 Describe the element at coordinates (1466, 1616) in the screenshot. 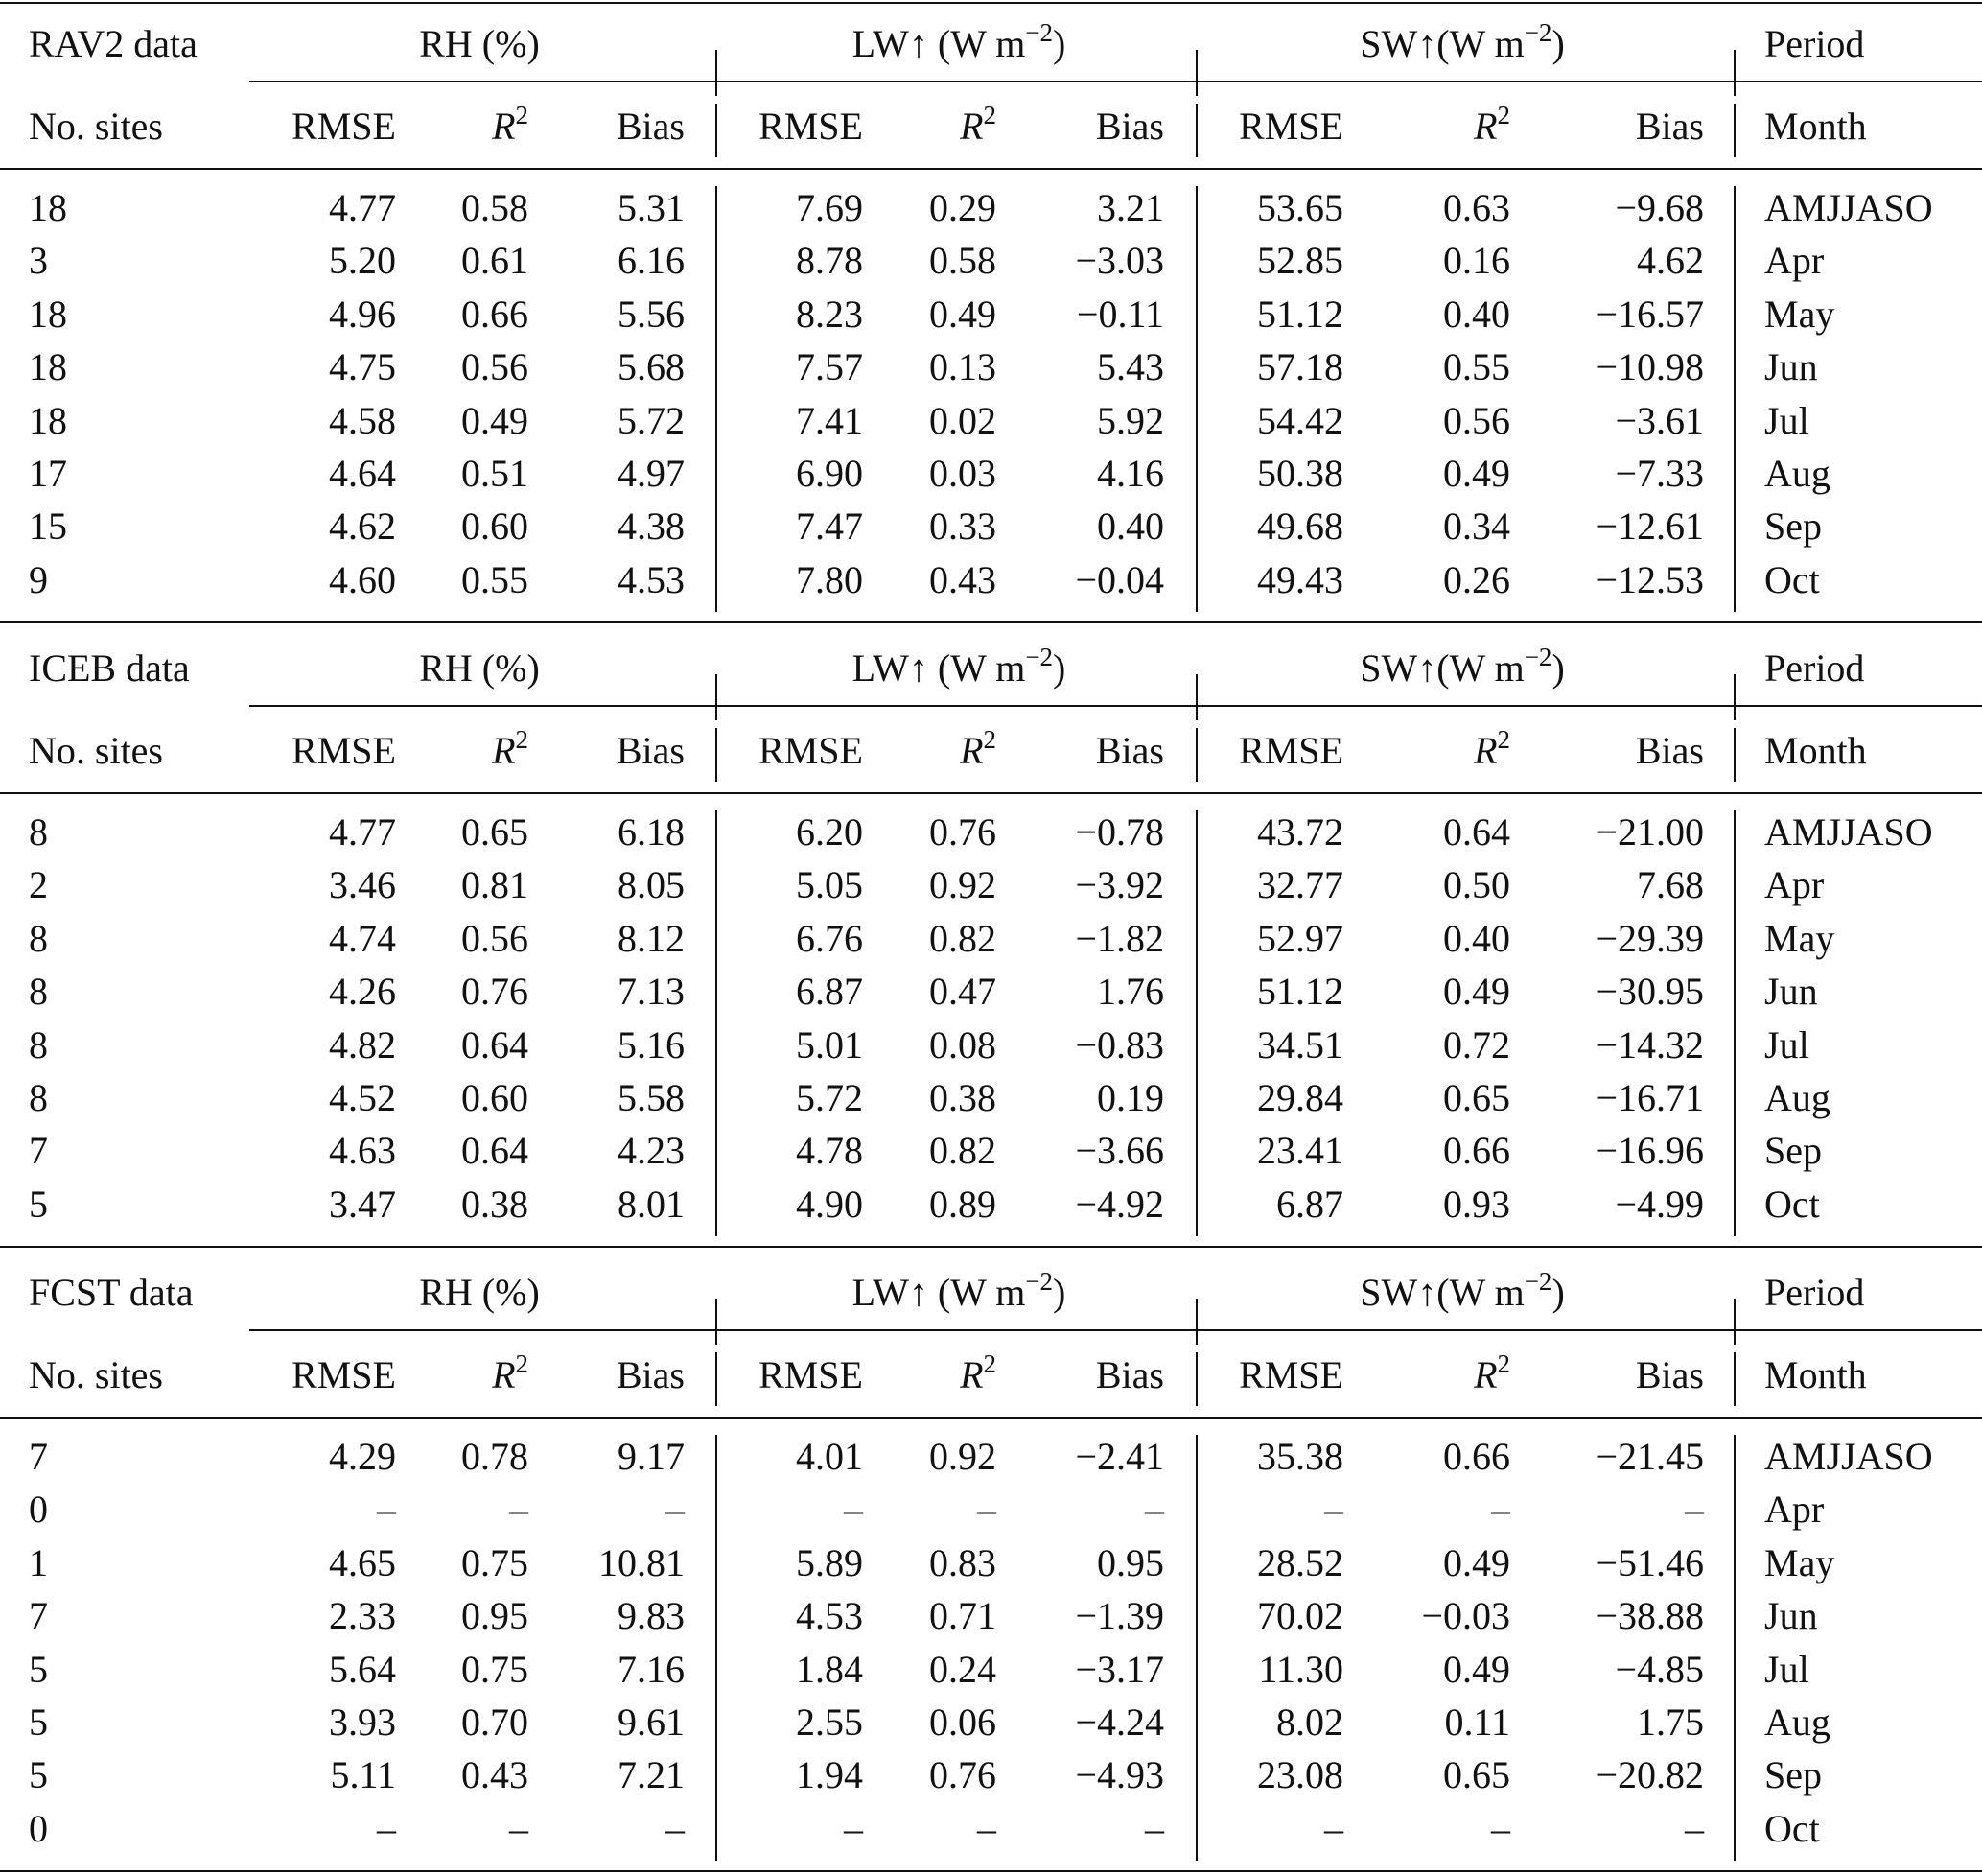

I see `cell-value: −0.03` at that location.